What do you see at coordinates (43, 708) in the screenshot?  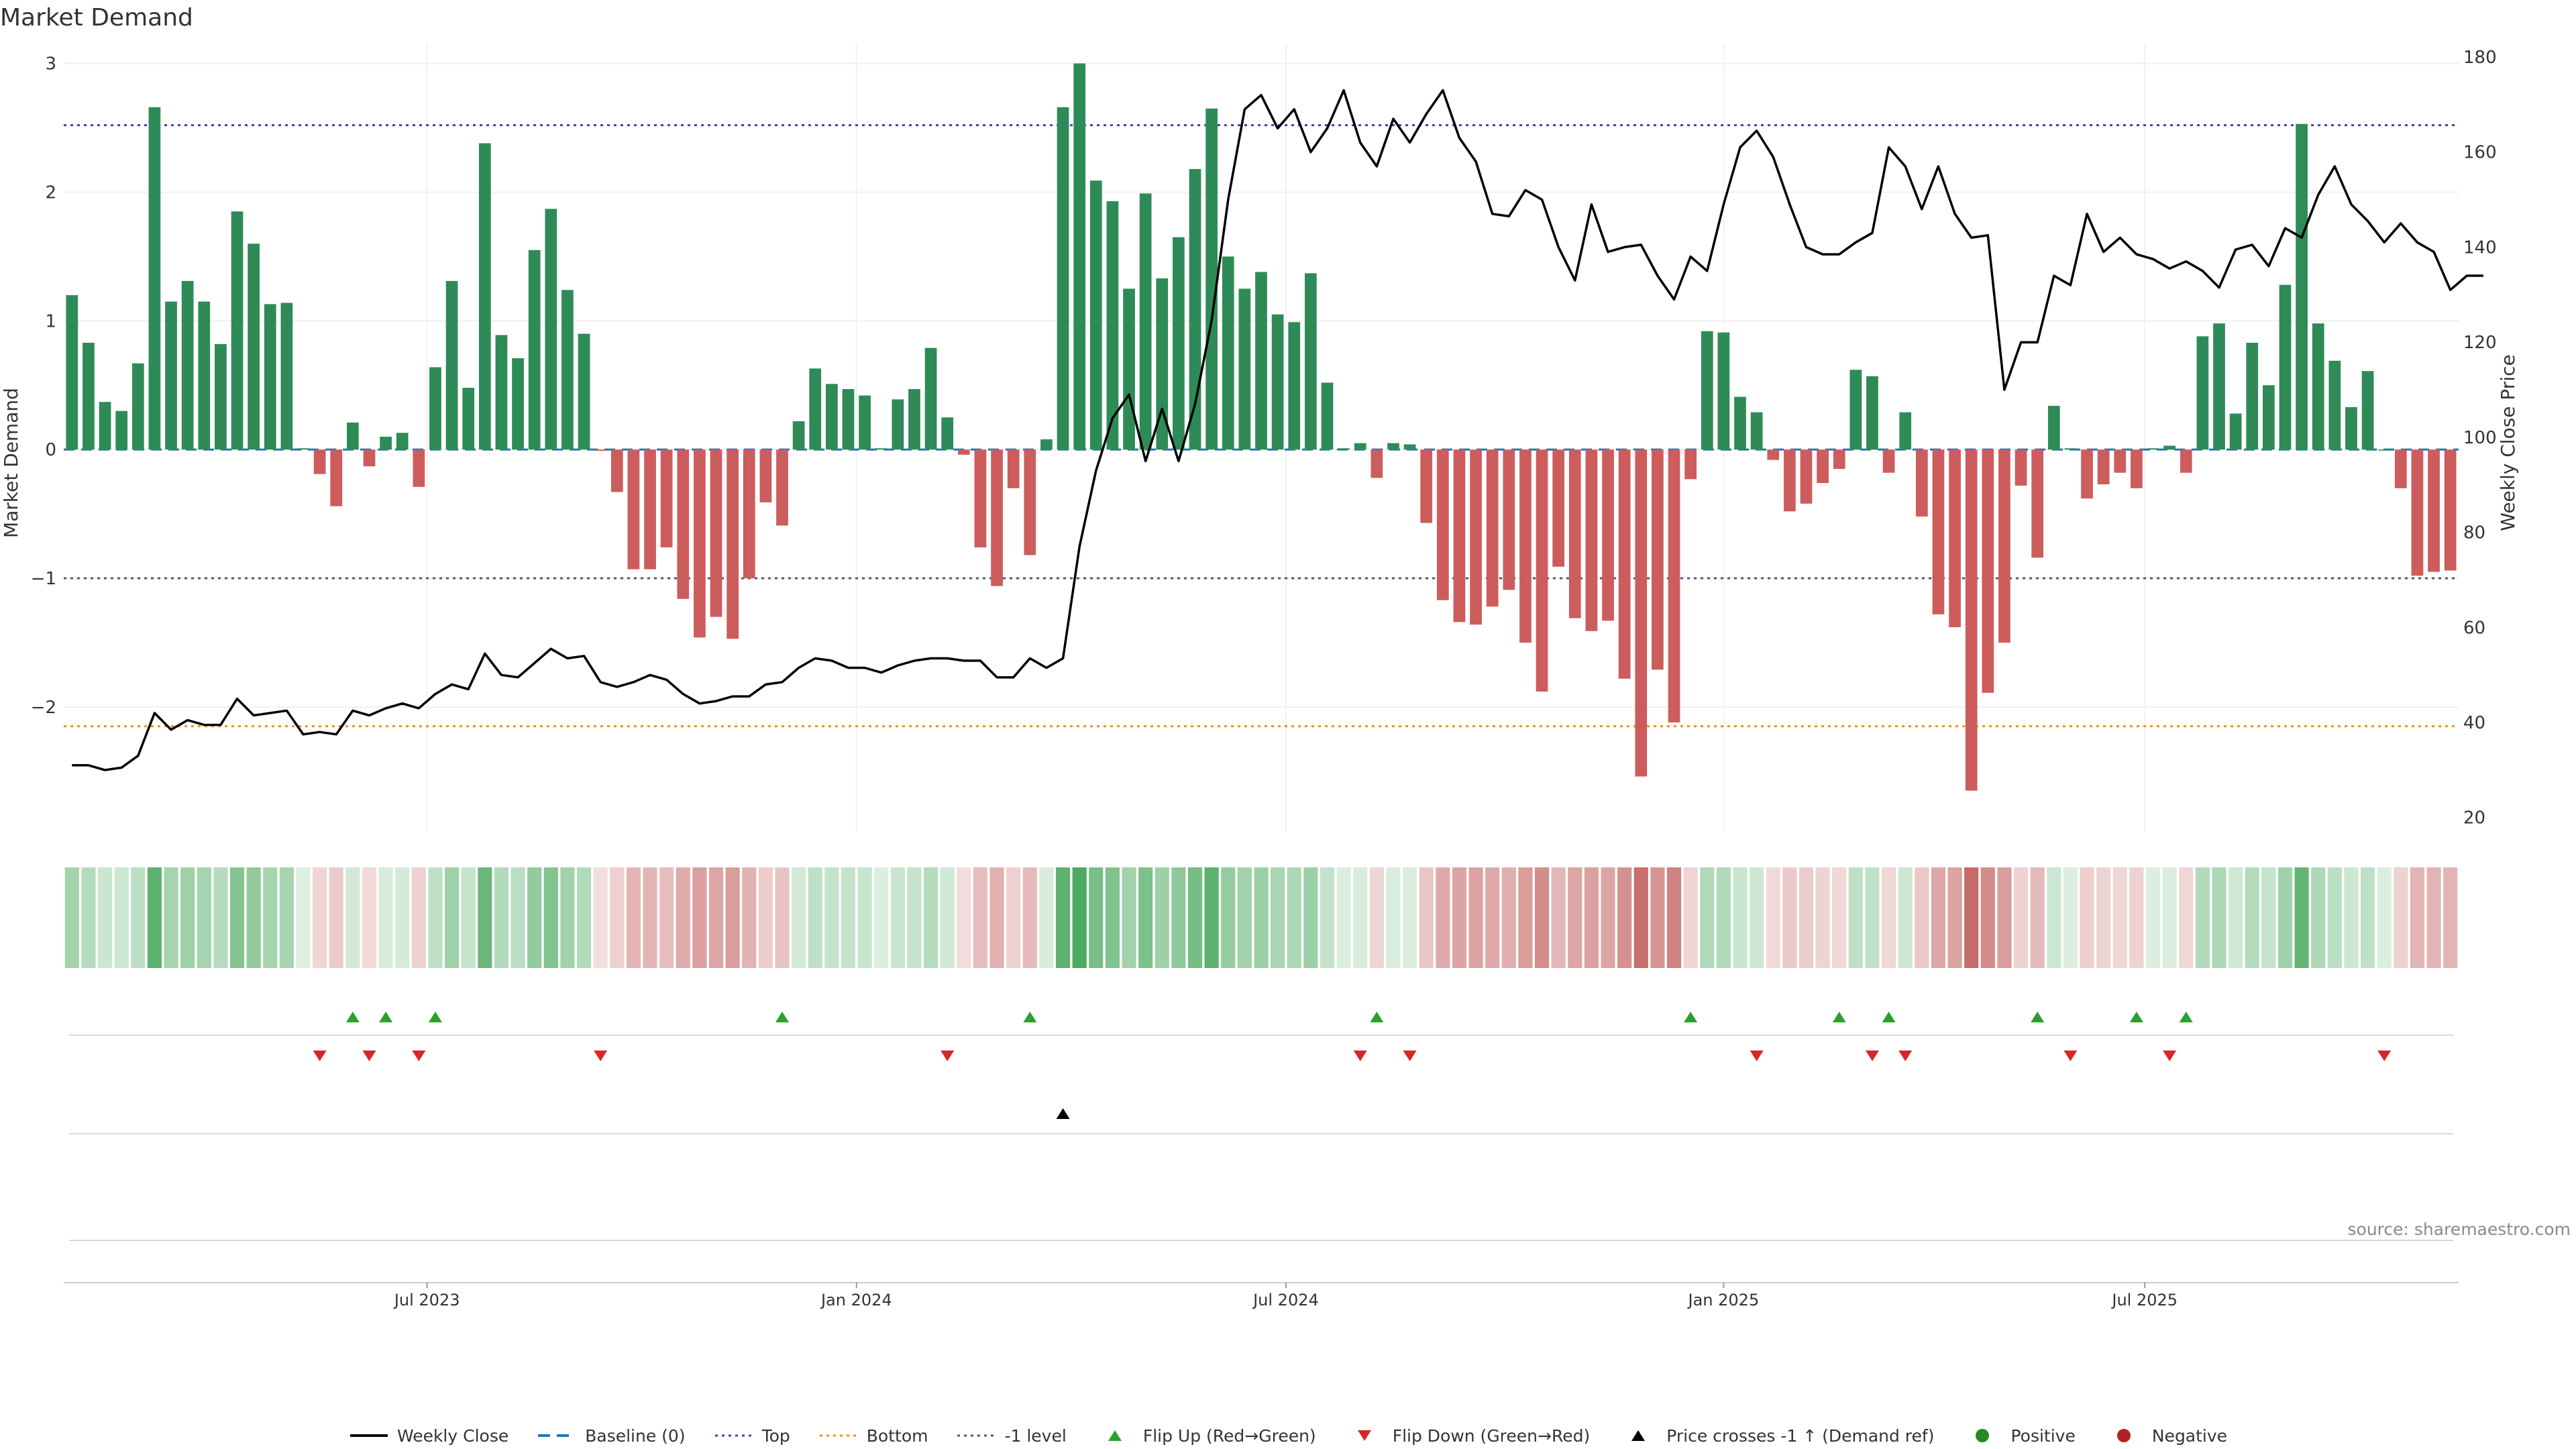 I see `y-tick-label: −2` at bounding box center [43, 708].